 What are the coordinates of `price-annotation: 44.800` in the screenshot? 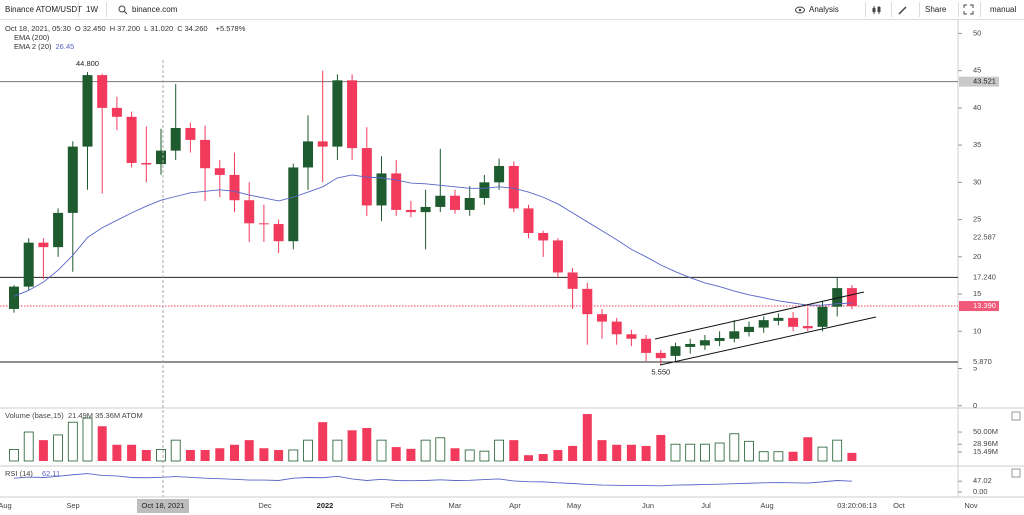 It's located at (87, 63).